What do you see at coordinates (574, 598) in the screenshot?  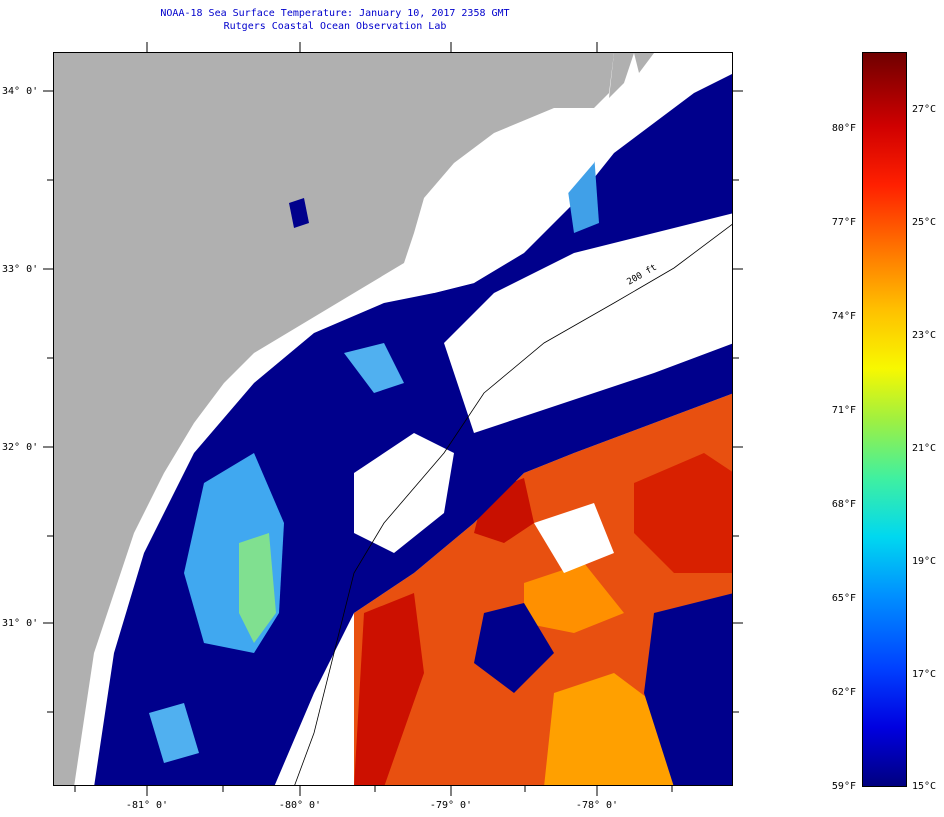 I see `orange-water-patch-east` at bounding box center [574, 598].